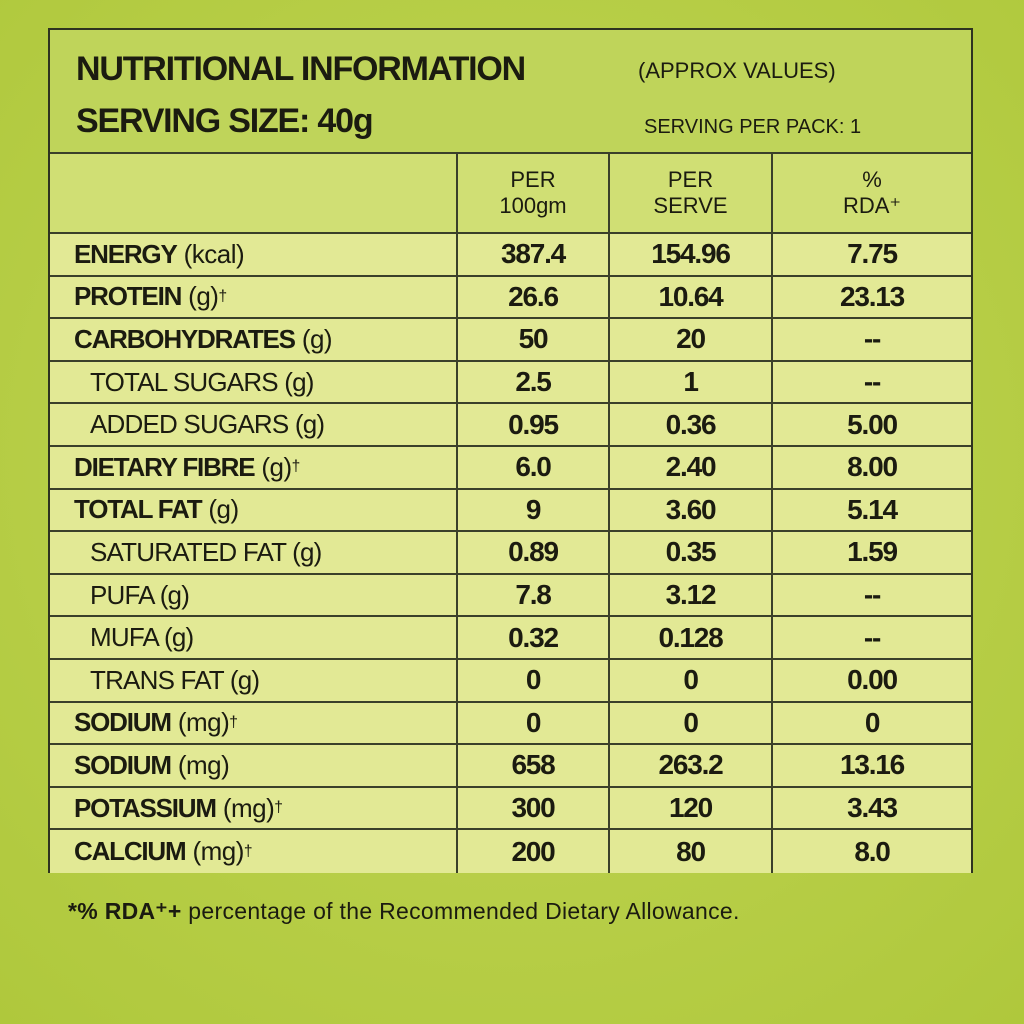 The image size is (1024, 1024). I want to click on value-cell: 5.14, so click(872, 511).